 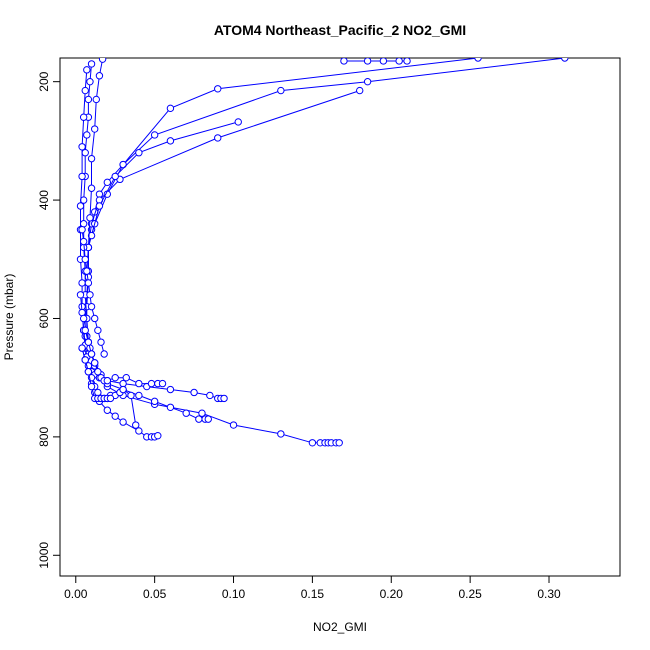 I want to click on x-tick-label: 0.30, so click(x=549, y=594).